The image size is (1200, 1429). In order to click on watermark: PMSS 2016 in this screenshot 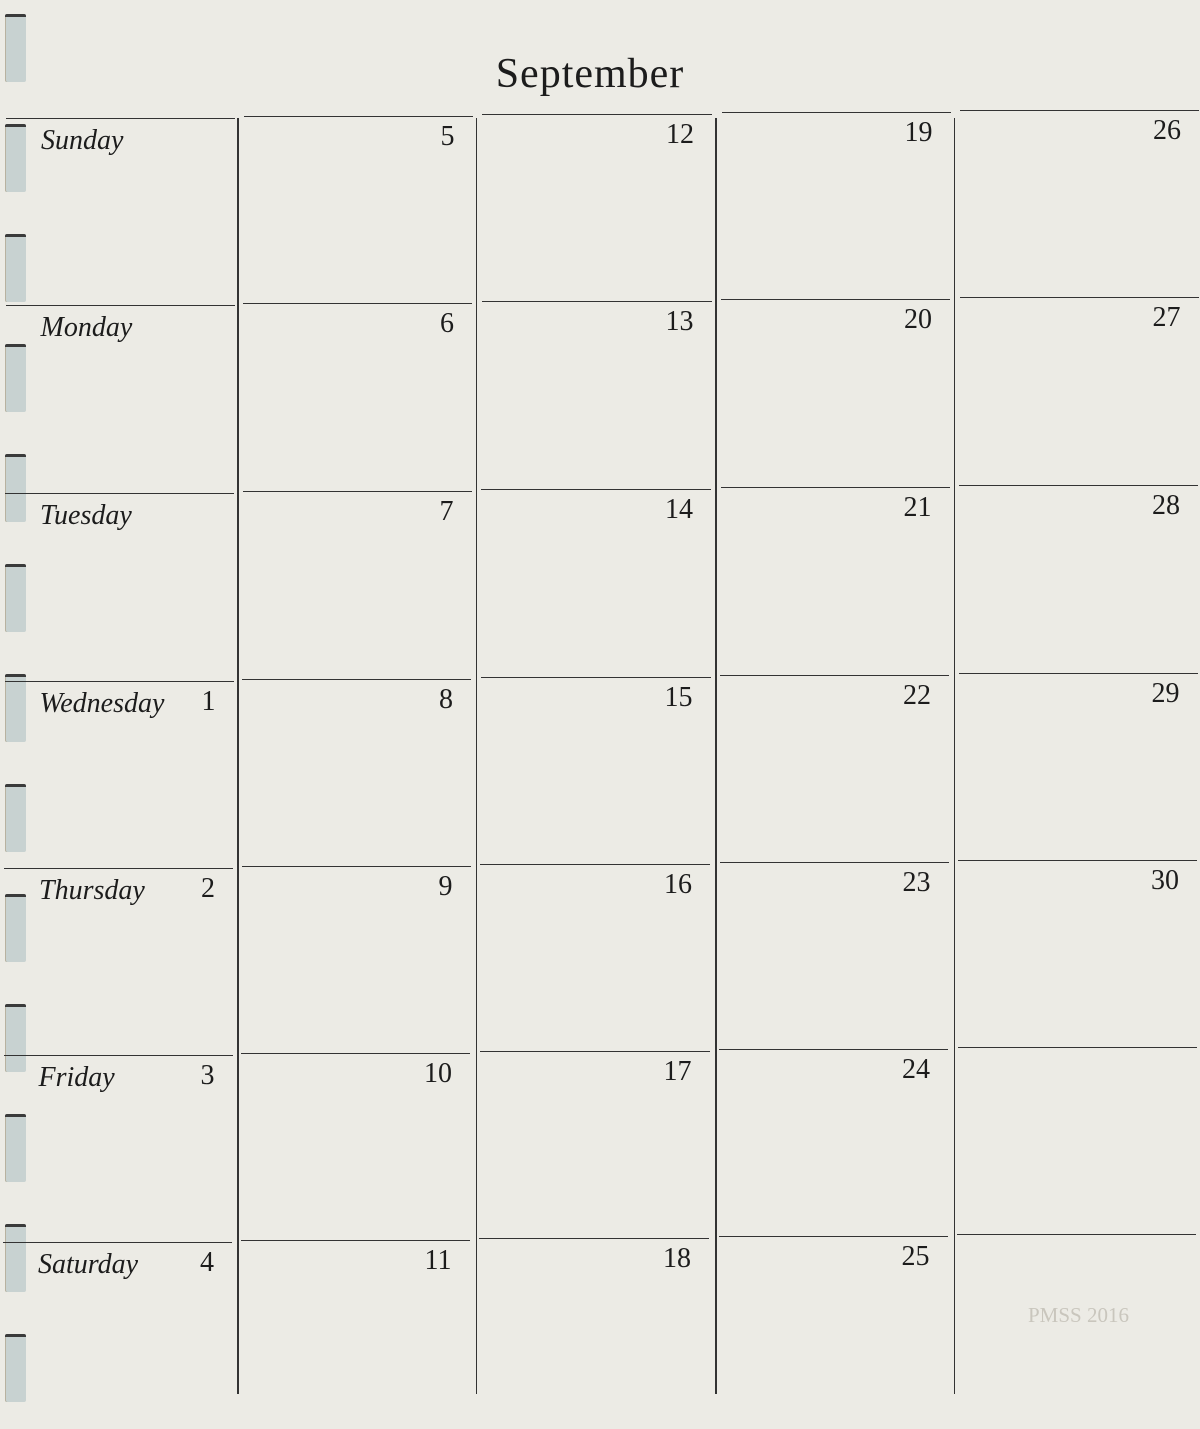, I will do `click(1078, 1315)`.